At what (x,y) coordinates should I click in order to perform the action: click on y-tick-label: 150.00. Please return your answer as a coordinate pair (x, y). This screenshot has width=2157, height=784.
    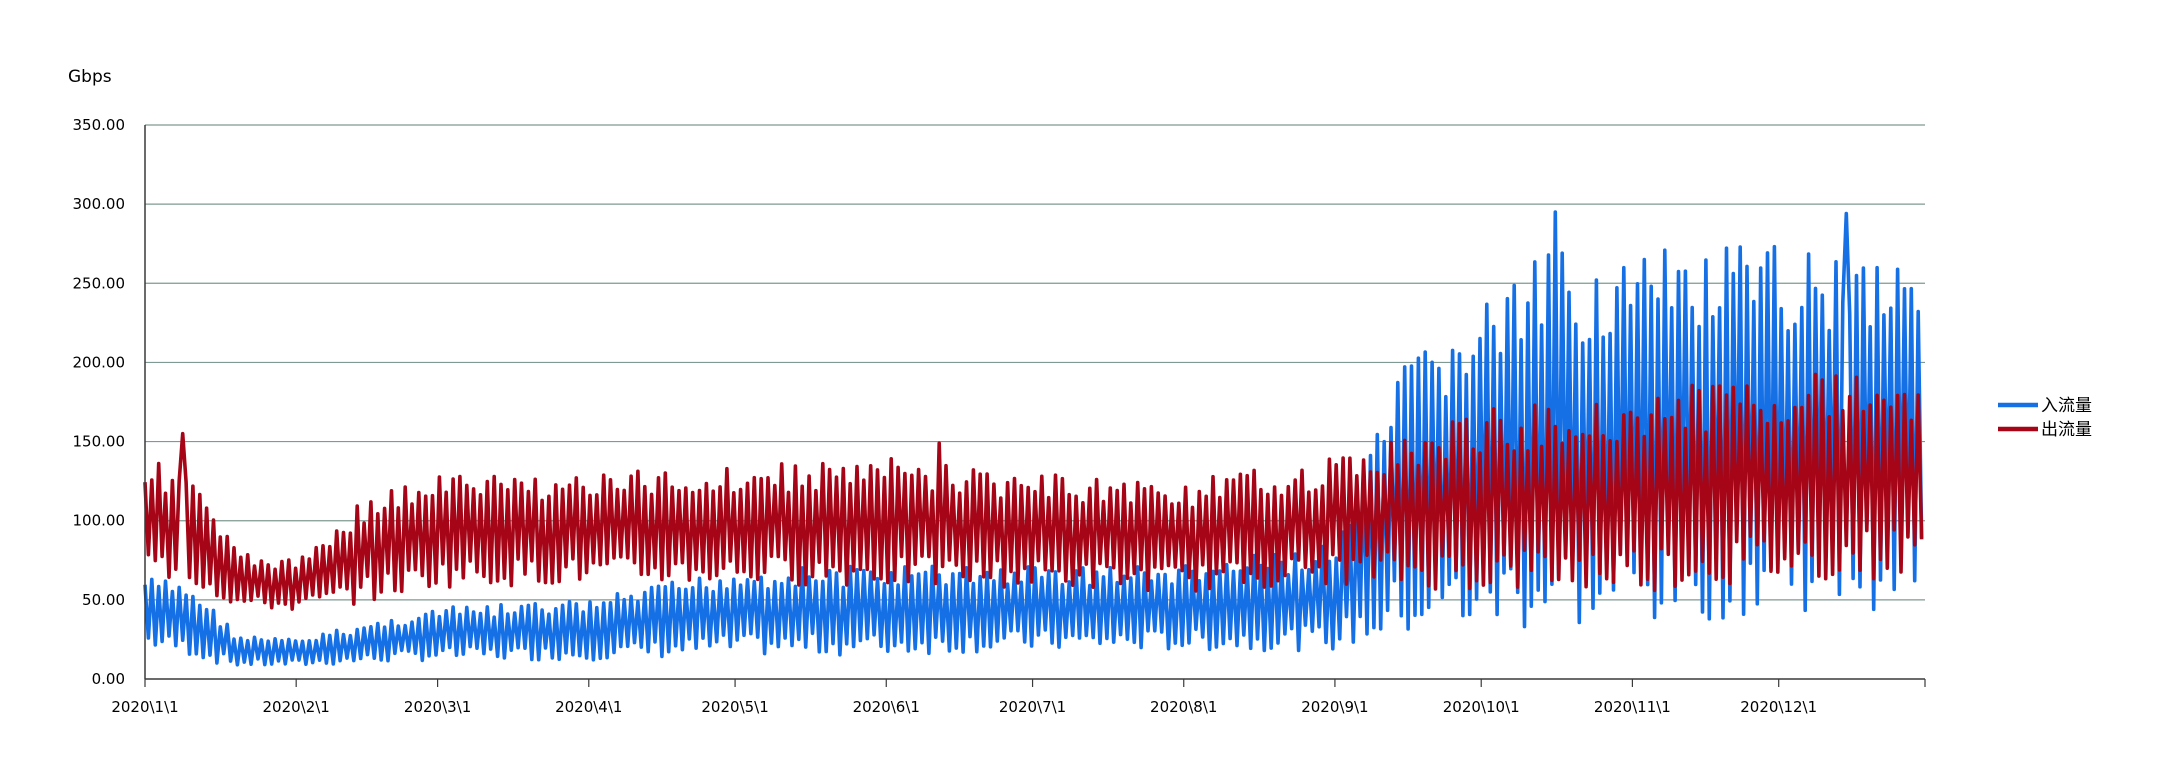
    Looking at the image, I should click on (99, 442).